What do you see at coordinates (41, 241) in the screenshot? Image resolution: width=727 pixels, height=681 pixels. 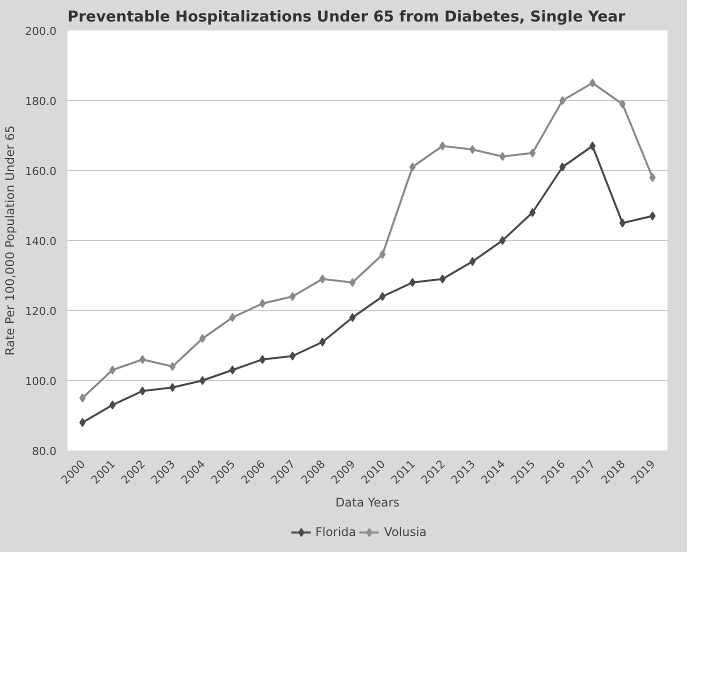 I see `y-tick-label: 140.0` at bounding box center [41, 241].